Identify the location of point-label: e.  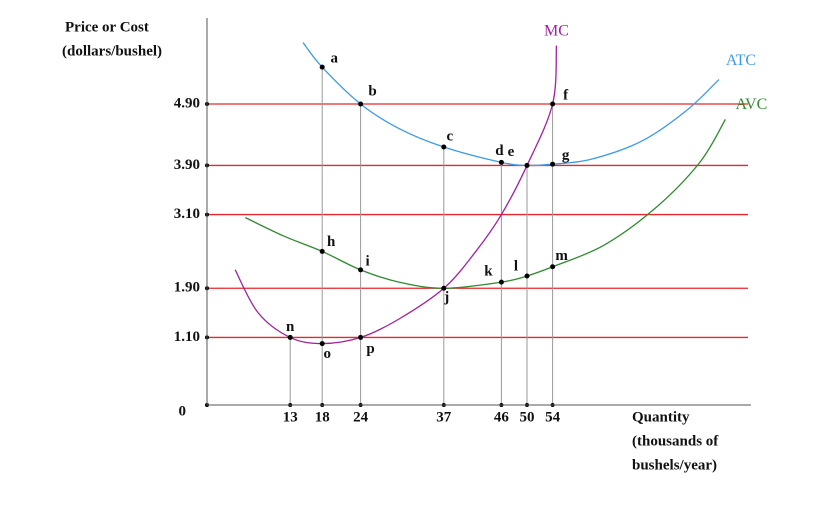
(511, 152).